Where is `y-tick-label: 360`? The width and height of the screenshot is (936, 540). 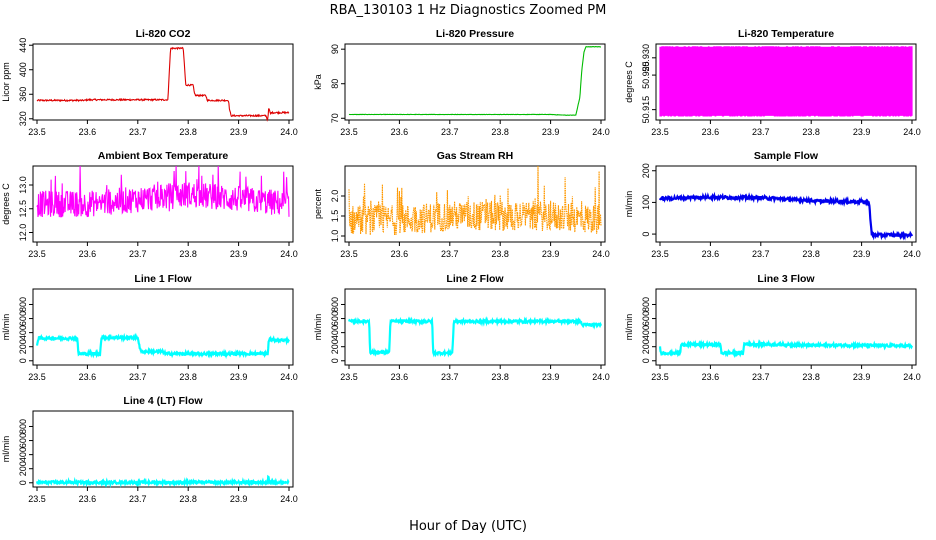 y-tick-label: 360 is located at coordinates (23, 94).